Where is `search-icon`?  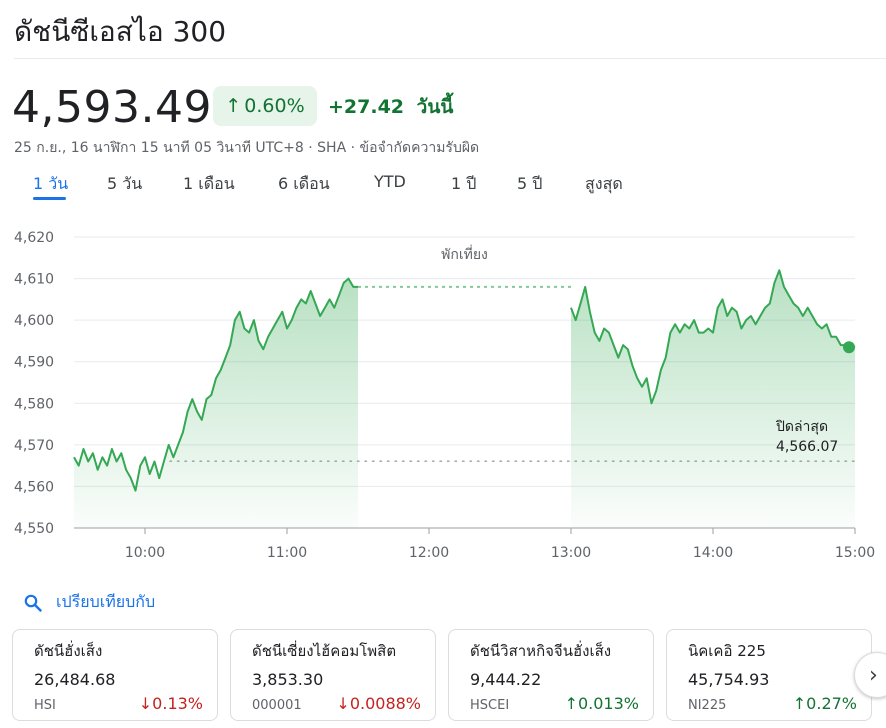 search-icon is located at coordinates (33, 603).